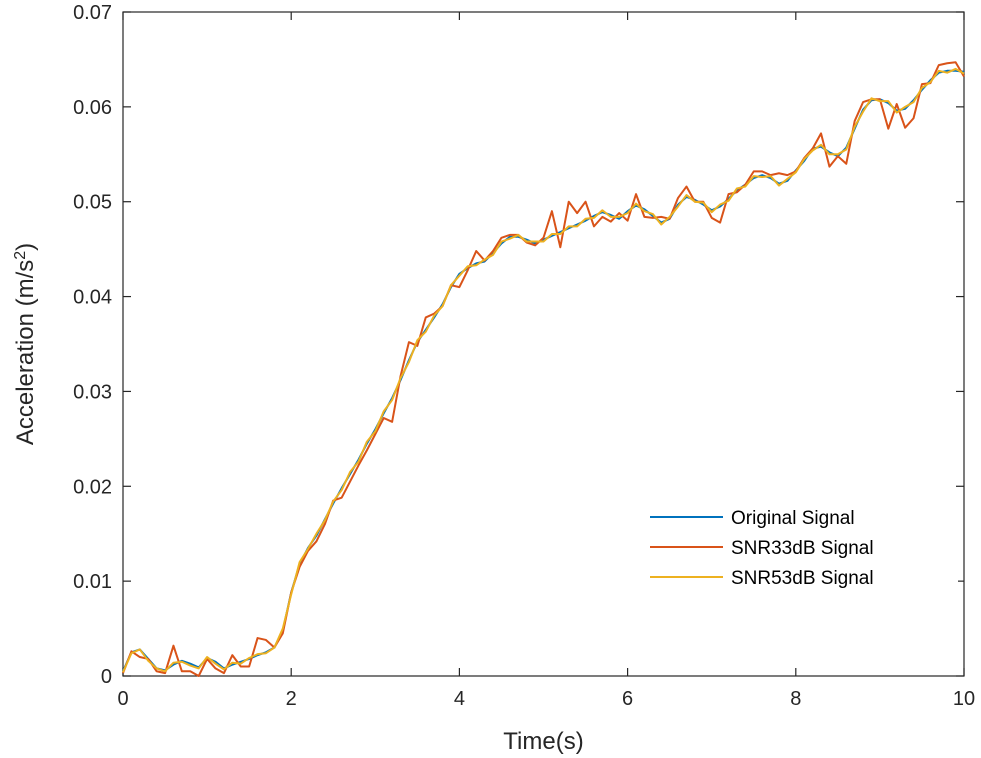 This screenshot has height=758, width=981. Describe the element at coordinates (92, 203) in the screenshot. I see `y-tick-label: 0.05` at that location.